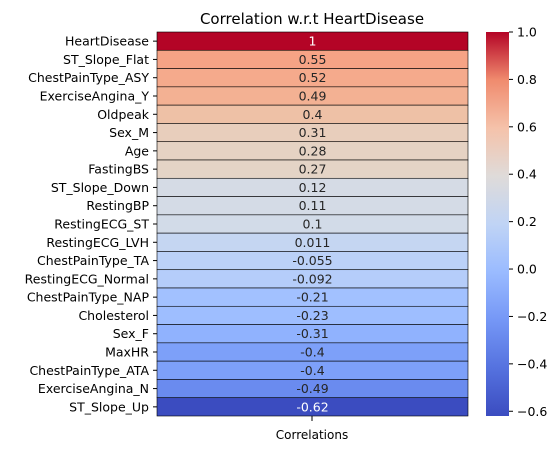 This screenshot has width=559, height=451. What do you see at coordinates (532, 316) in the screenshot?
I see `colorbar-tick-label: −0.2` at bounding box center [532, 316].